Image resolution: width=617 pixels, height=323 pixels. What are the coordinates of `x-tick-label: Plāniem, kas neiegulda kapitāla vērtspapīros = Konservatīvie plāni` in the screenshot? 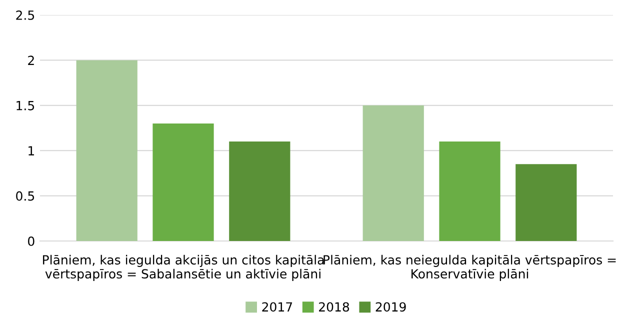 It's located at (470, 267).